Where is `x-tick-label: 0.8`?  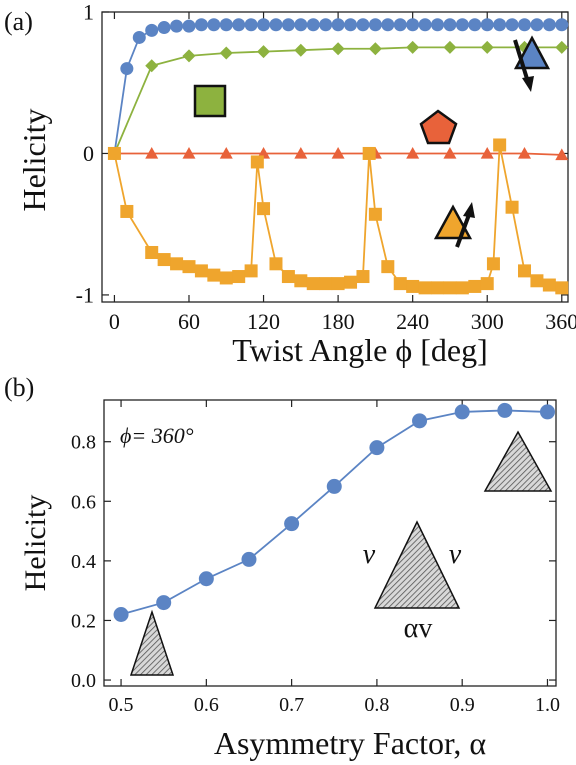 x-tick-label: 0.8 is located at coordinates (376, 705).